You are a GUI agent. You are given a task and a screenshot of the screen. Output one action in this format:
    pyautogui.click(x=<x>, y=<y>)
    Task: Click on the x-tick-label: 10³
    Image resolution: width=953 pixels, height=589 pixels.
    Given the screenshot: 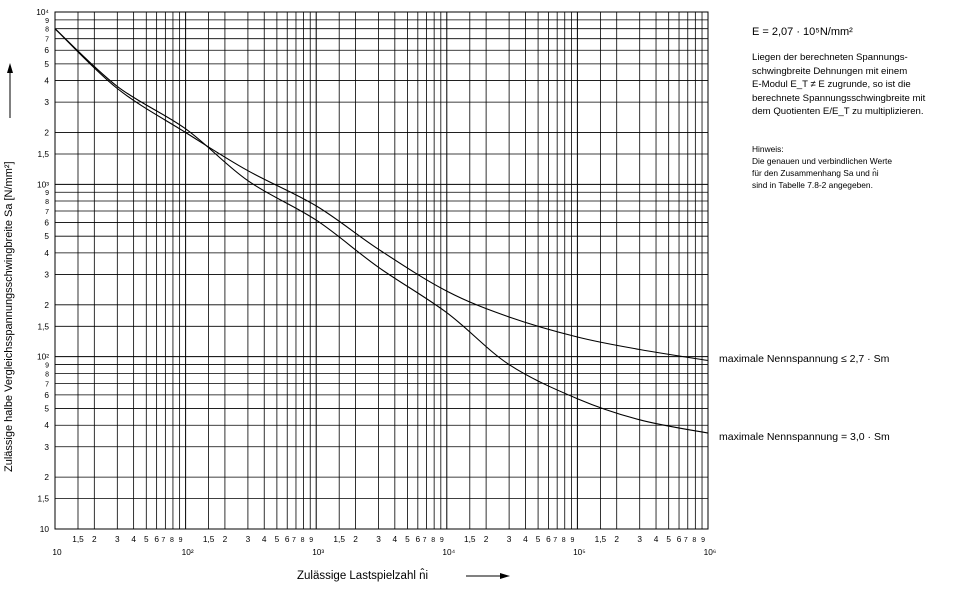 What is the action you would take?
    pyautogui.click(x=318, y=552)
    